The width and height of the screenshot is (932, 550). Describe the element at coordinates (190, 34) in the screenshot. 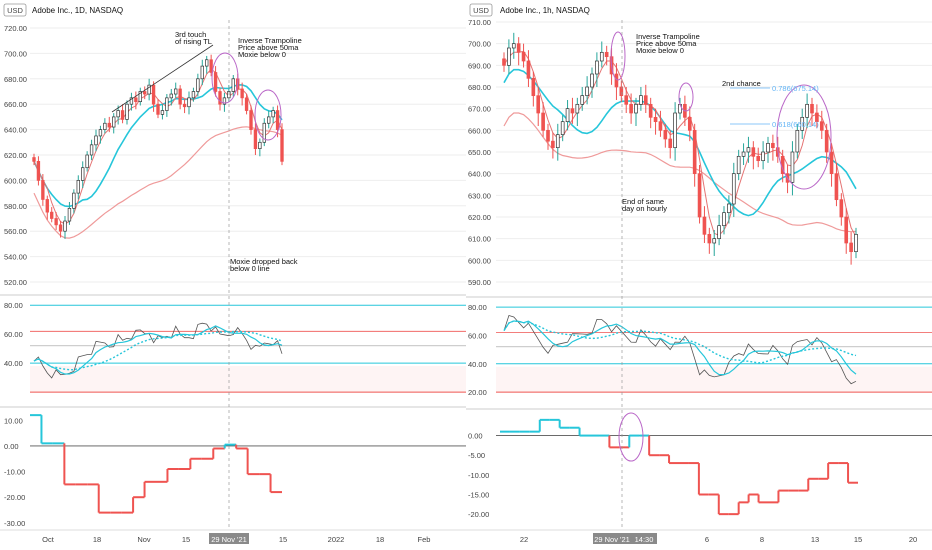

I see `annotation-a1: 3rd touch` at that location.